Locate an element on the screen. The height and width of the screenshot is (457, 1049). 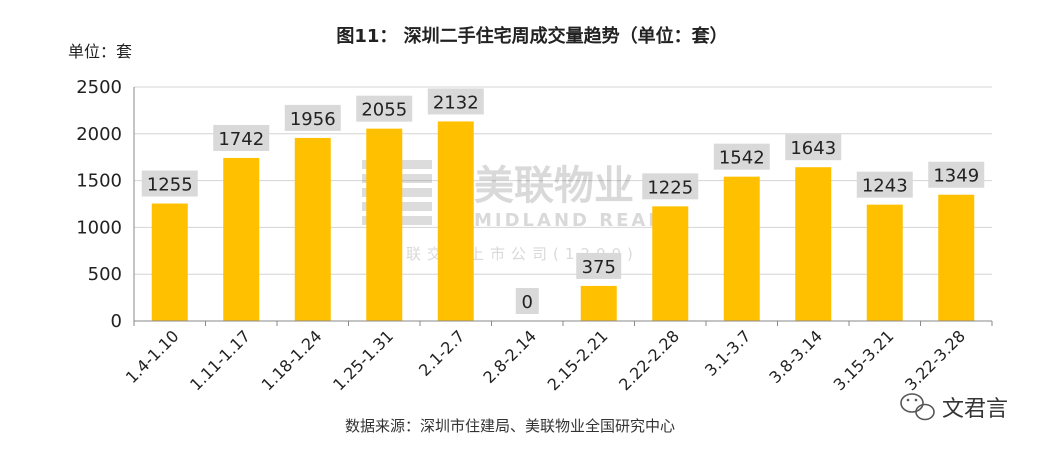
y-tick-label: 1500 is located at coordinates (99, 181).